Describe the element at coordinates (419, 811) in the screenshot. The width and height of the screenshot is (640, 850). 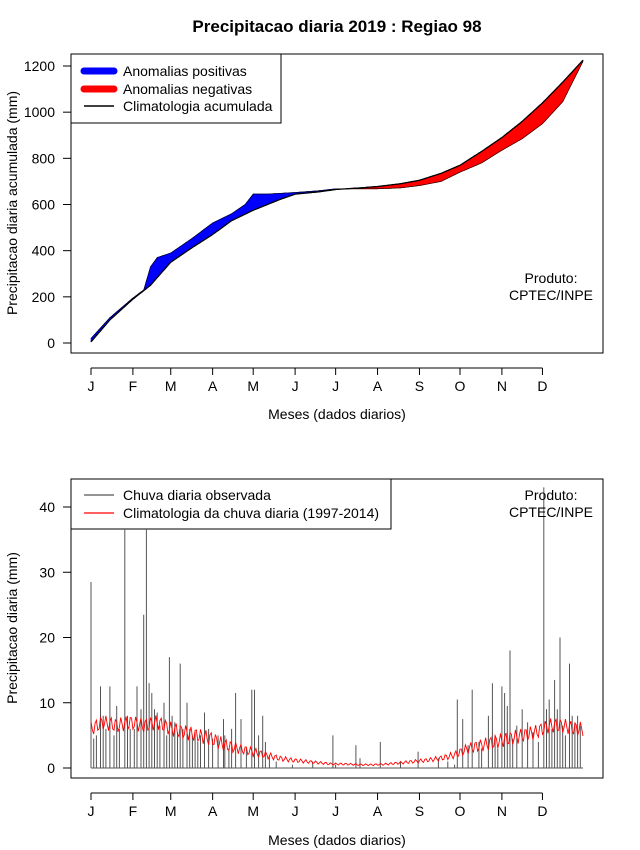
I see `bottom-x-tick-label: S` at that location.